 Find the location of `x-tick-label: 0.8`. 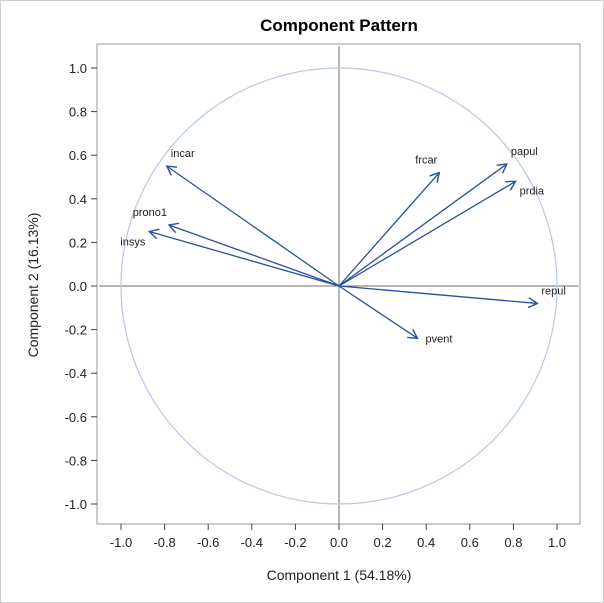

x-tick-label: 0.8 is located at coordinates (513, 542).